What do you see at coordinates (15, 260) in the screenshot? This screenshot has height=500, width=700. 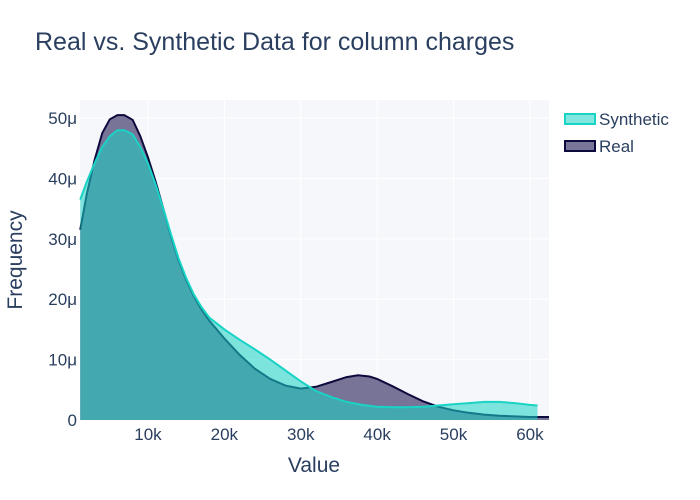 I see `y-axis-title: Frequency` at bounding box center [15, 260].